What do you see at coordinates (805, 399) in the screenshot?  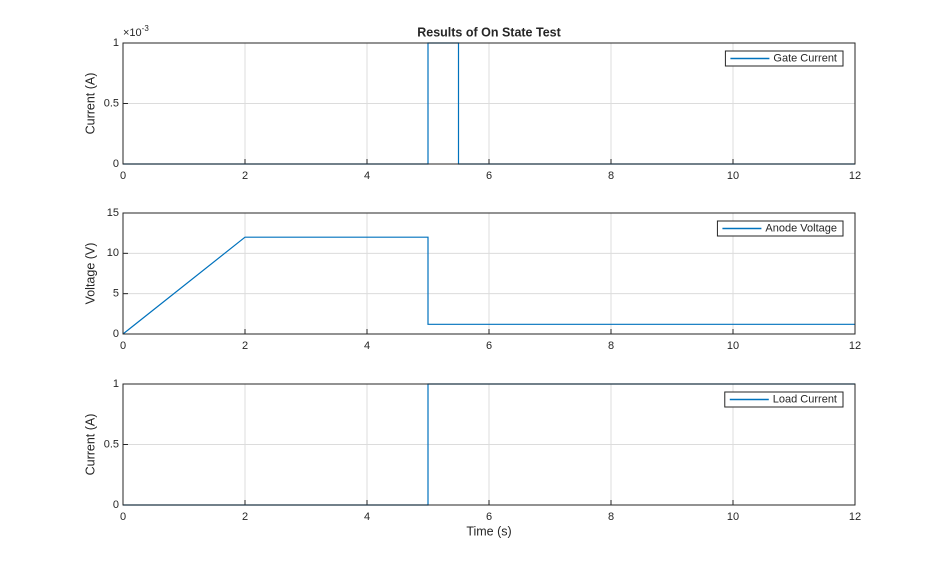 I see `legend-label: Load Current` at bounding box center [805, 399].